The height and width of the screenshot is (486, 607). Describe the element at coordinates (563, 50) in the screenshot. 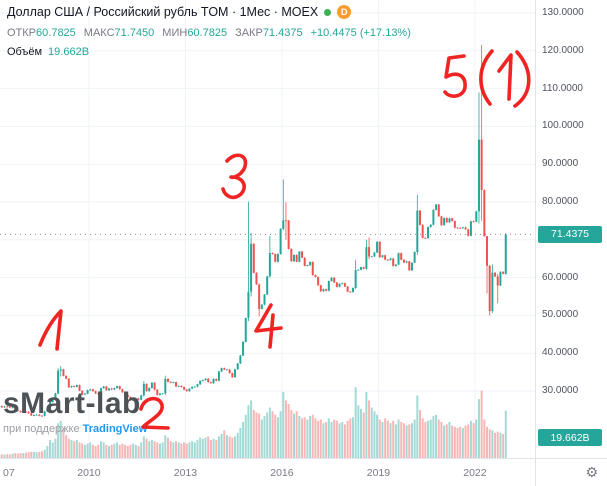

I see `price-axis-label: 120.0000` at that location.